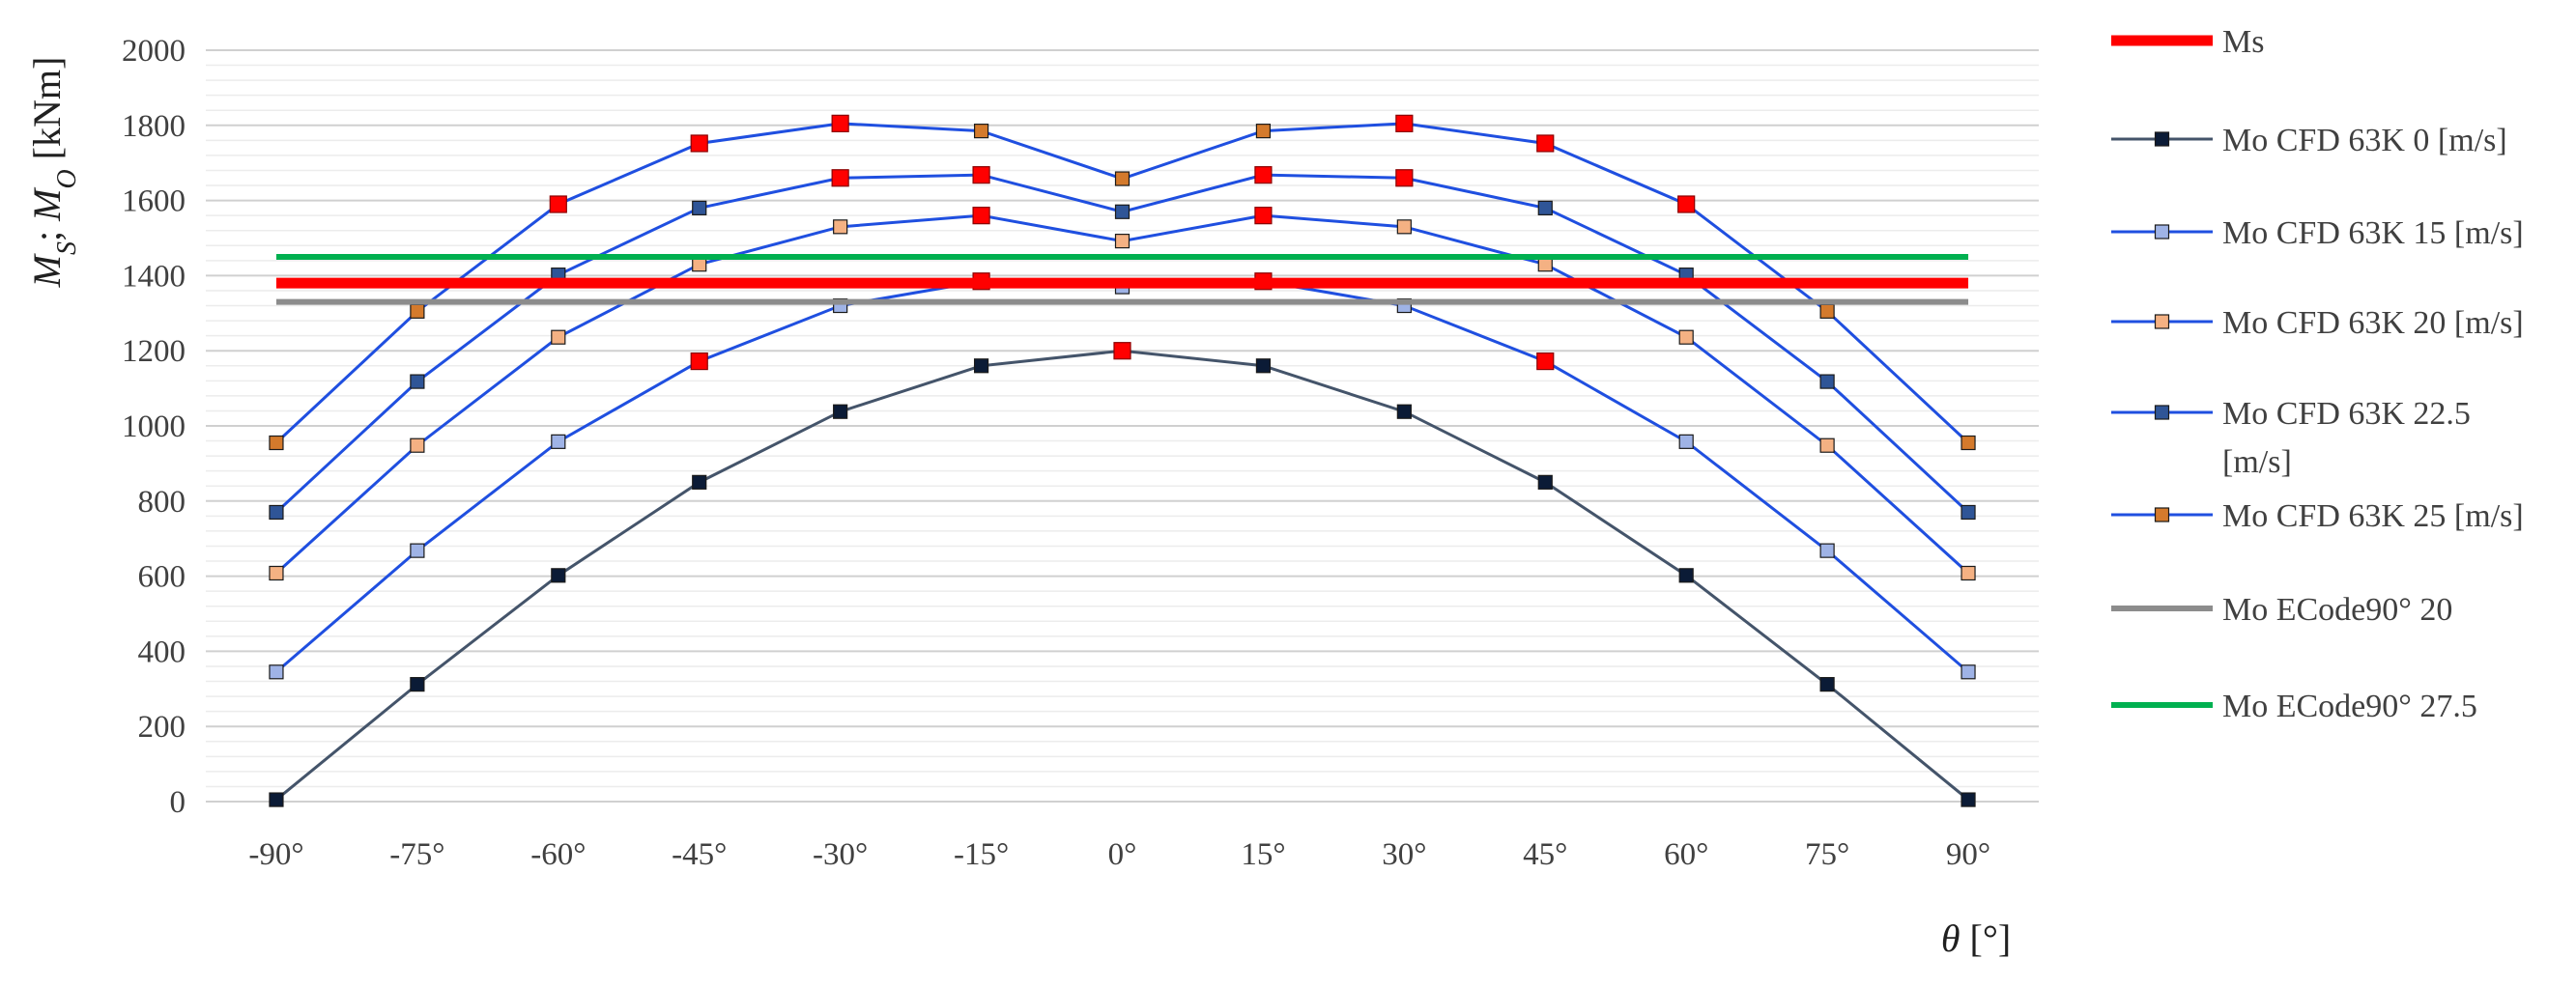 This screenshot has height=987, width=2576. What do you see at coordinates (178, 802) in the screenshot?
I see `y-tick-label: 0` at bounding box center [178, 802].